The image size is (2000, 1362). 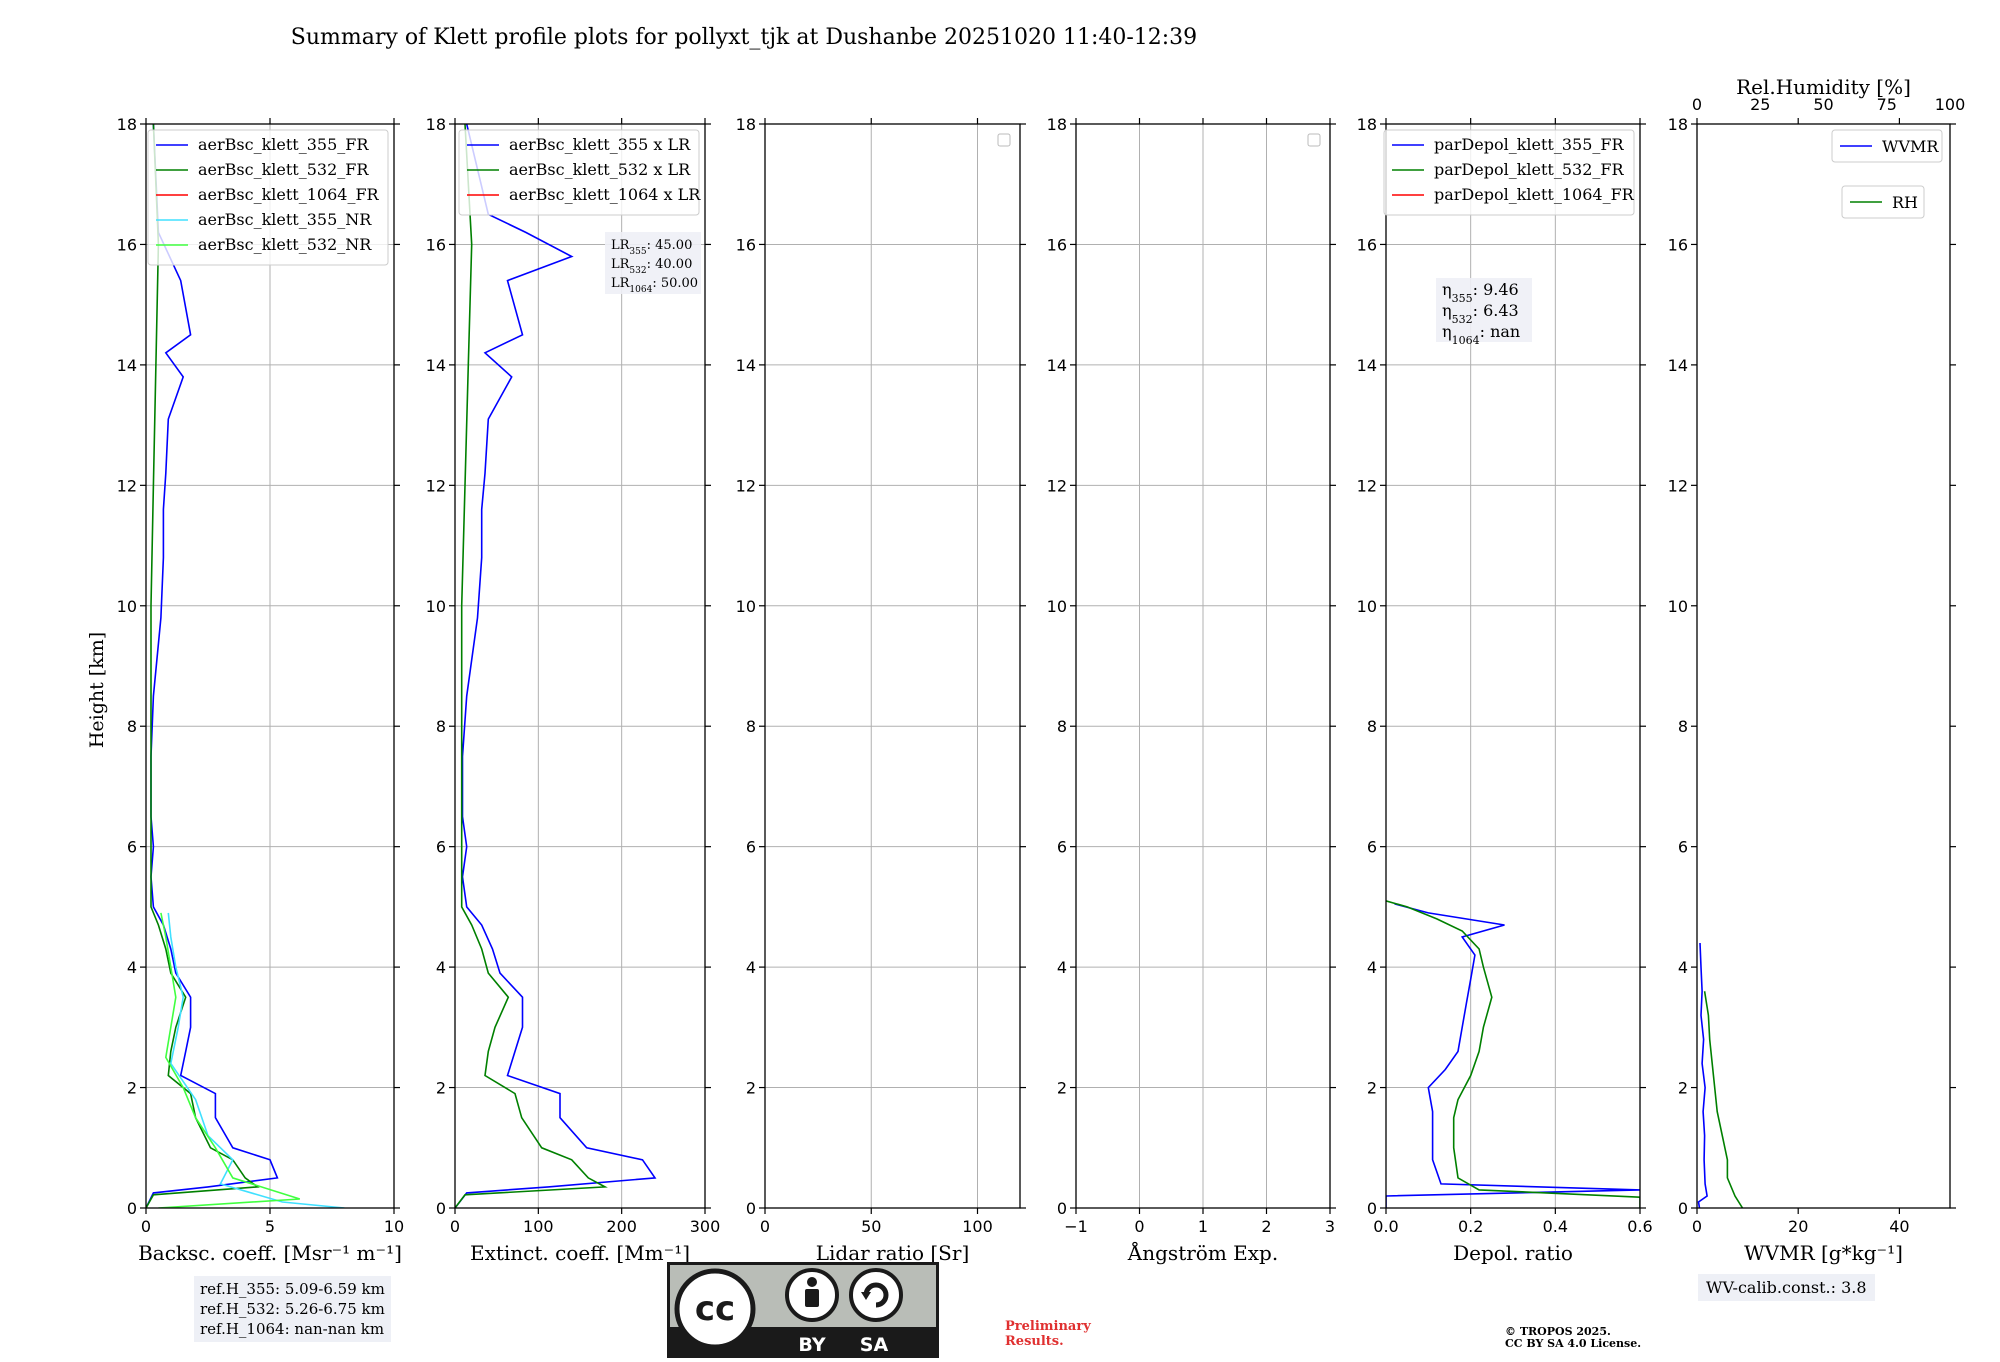 What do you see at coordinates (1076, 1226) in the screenshot?
I see `x-tick-label: −1` at bounding box center [1076, 1226].